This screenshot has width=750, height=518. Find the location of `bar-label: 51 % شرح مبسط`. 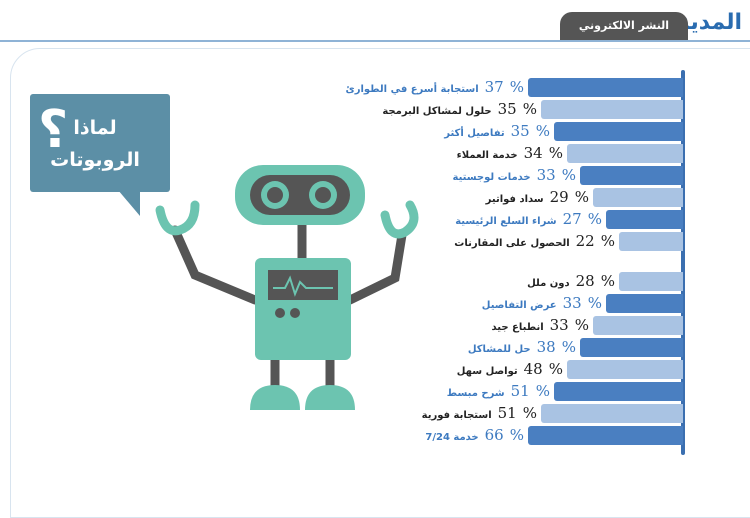

bar-label: 51 % شرح مبسط is located at coordinates (498, 391).